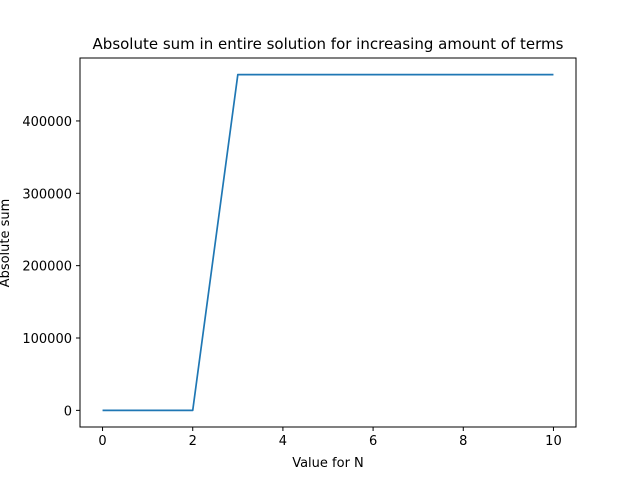 This screenshot has height=480, width=640. I want to click on x-axis-label: Value for N, so click(328, 463).